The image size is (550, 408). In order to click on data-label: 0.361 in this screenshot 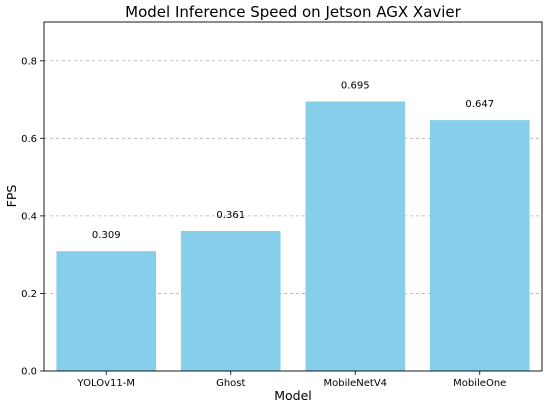, I will do `click(230, 215)`.